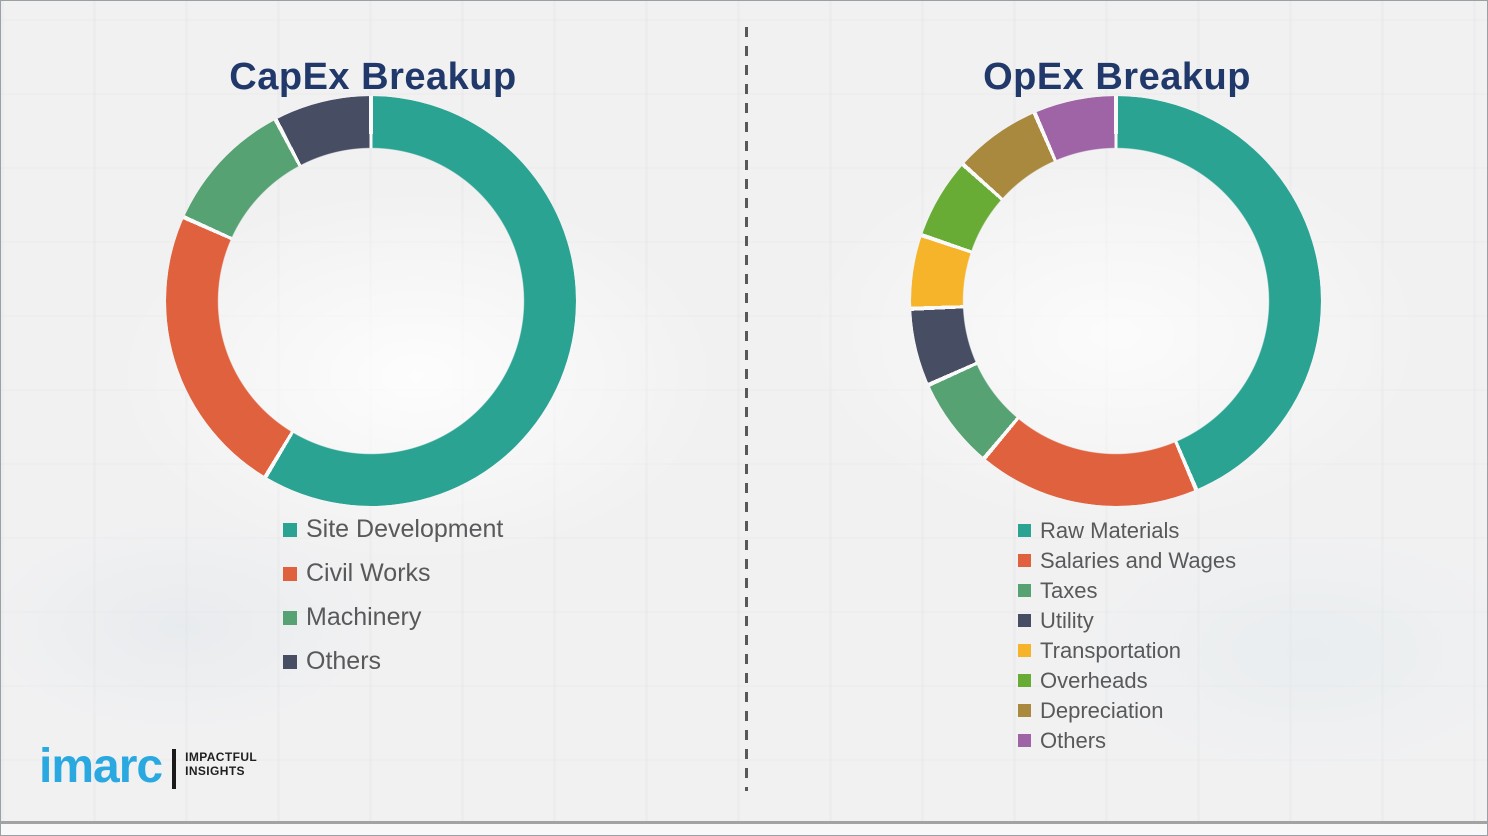  I want to click on logo-tagline: IMPACTFUL INSIGHTS, so click(221, 764).